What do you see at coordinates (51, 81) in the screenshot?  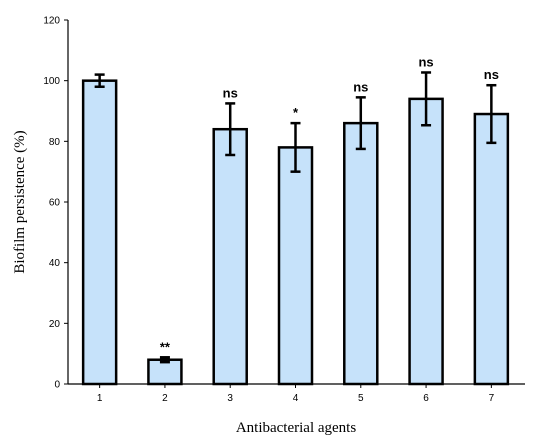 I see `y-tick-label: 100` at bounding box center [51, 81].